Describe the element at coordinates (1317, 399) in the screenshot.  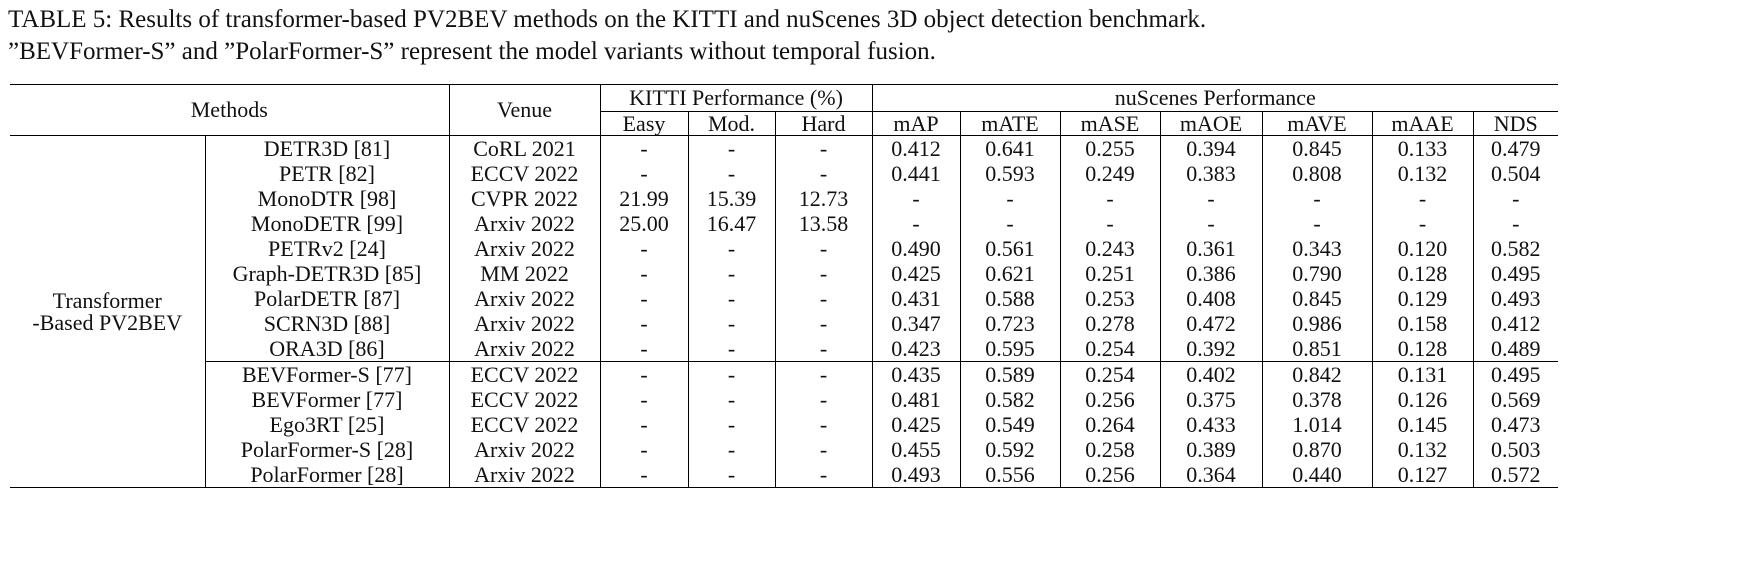
I see `value-cell: 0.378` at that location.